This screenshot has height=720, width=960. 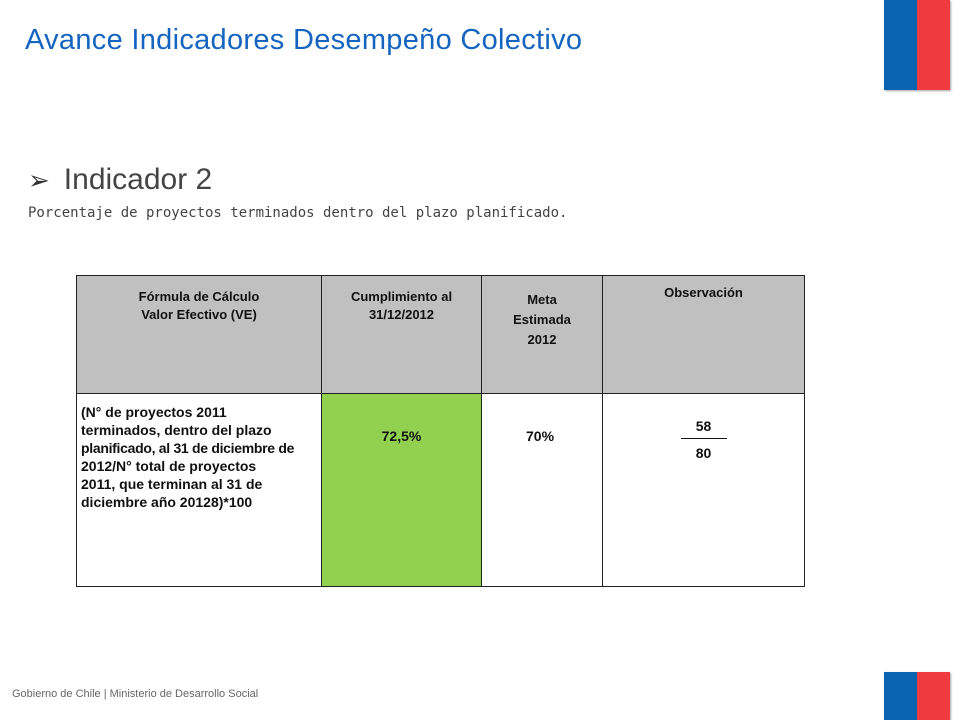 What do you see at coordinates (199, 334) in the screenshot?
I see `header-formula: Fórmula de Cálculo Valor Efectivo (VE)` at bounding box center [199, 334].